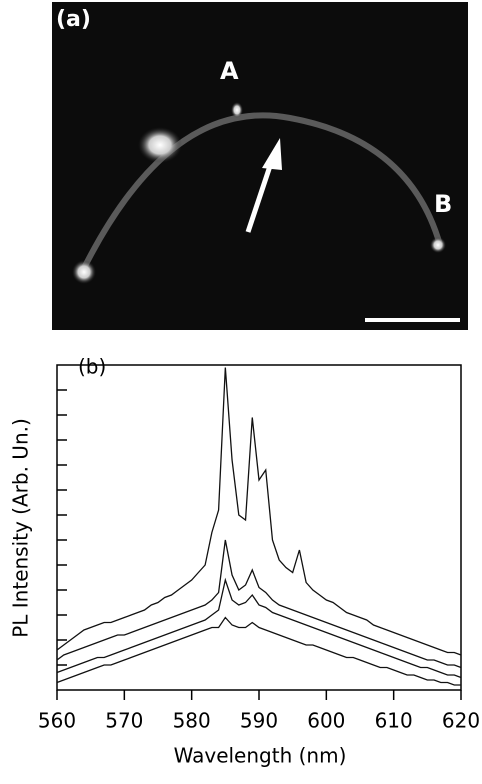 Image resolution: width=482 pixels, height=784 pixels. What do you see at coordinates (272, 154) in the screenshot?
I see `arrow-head` at bounding box center [272, 154].